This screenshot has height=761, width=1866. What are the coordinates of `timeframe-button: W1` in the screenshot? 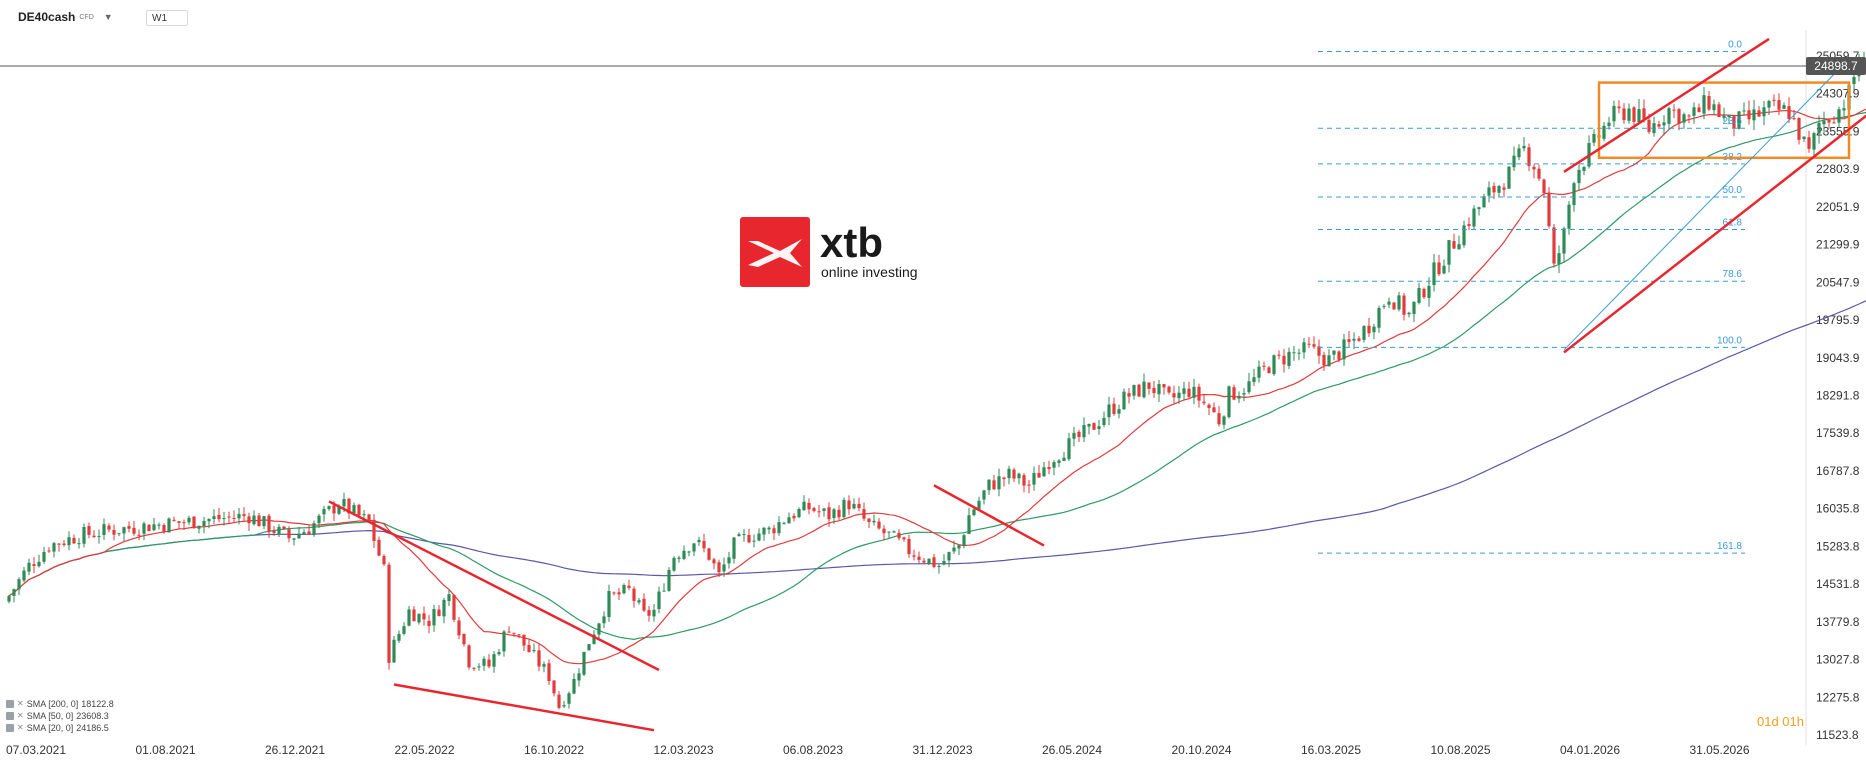 It's located at (167, 18).